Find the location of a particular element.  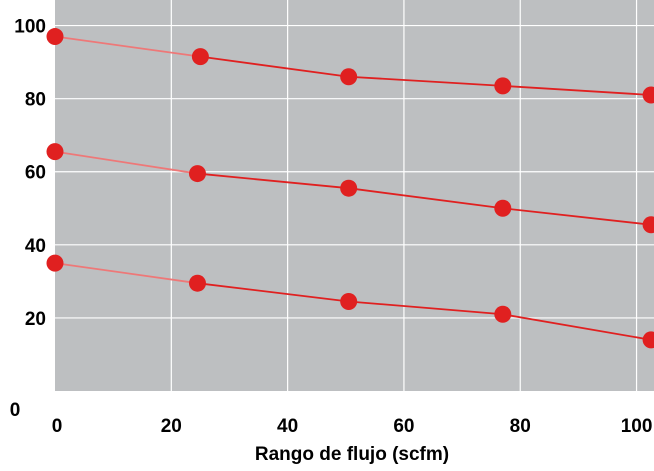

y-tick-label-80: 80 is located at coordinates (35, 100).